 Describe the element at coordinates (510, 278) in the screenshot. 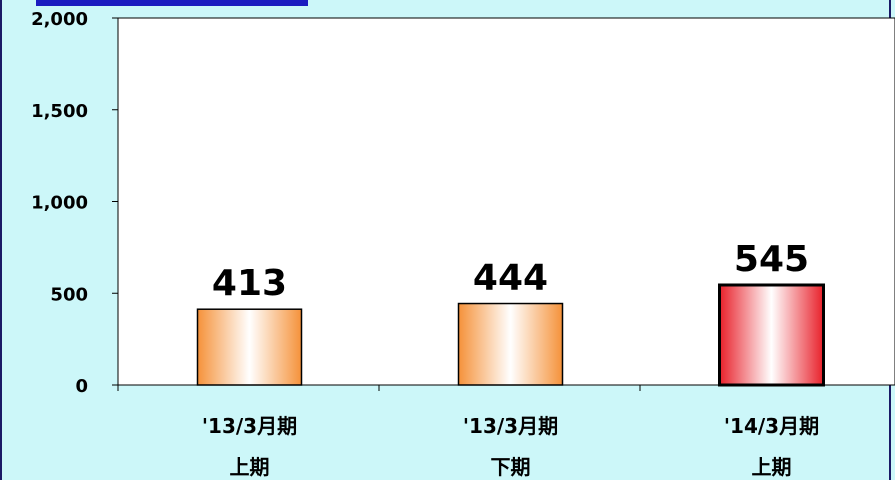

I see `data-label: 444` at that location.